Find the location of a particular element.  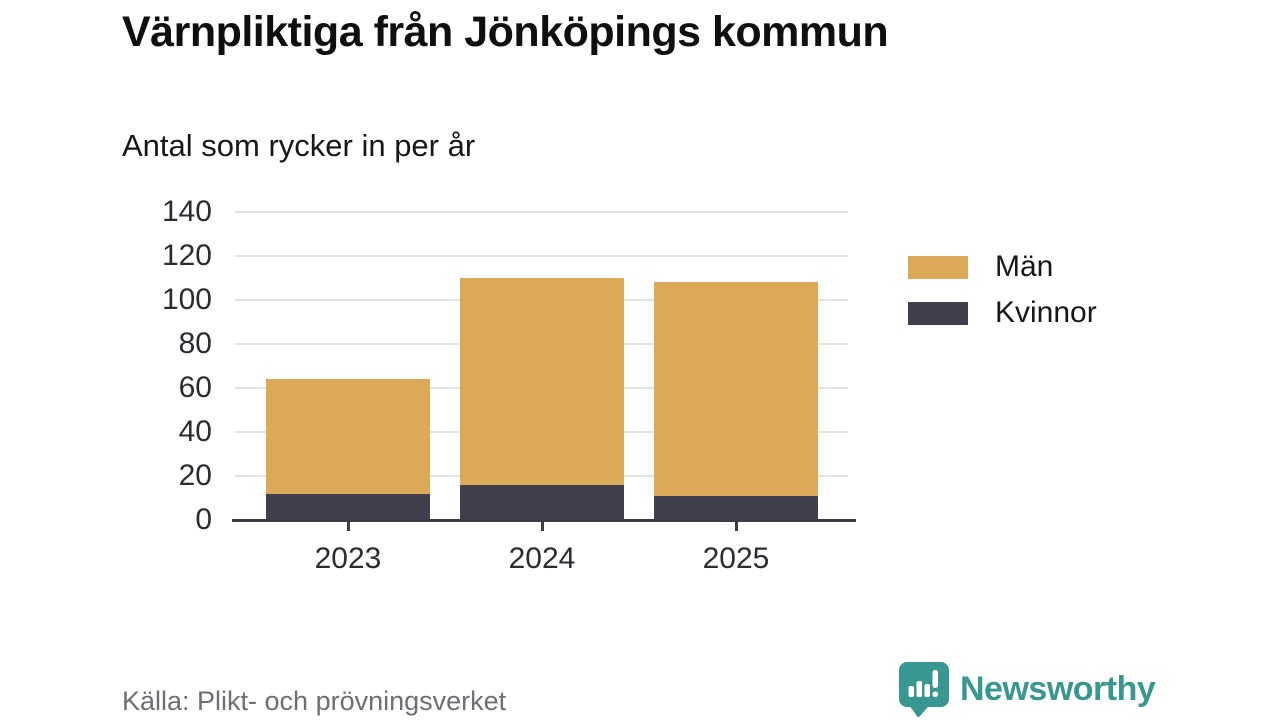

y-axis-tick-label: 100 is located at coordinates (186, 299).